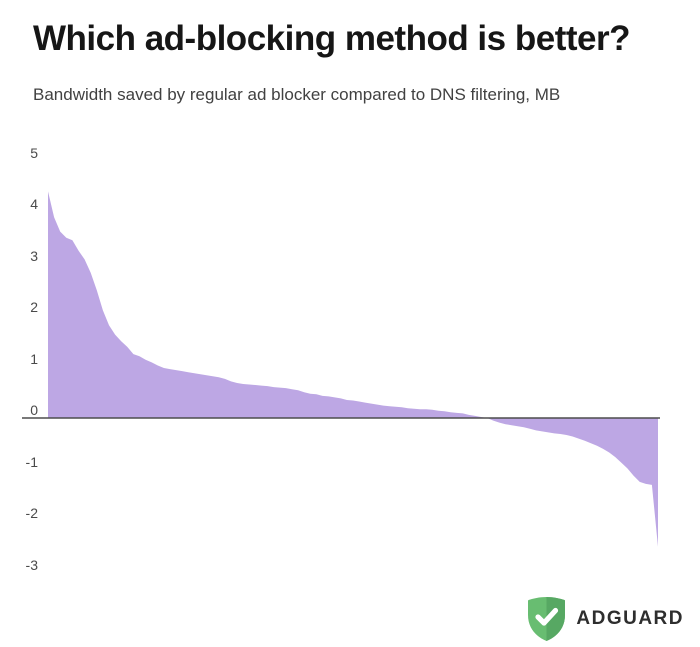 This screenshot has width=700, height=647. I want to click on adguard-logo: ADGUARD, so click(605, 619).